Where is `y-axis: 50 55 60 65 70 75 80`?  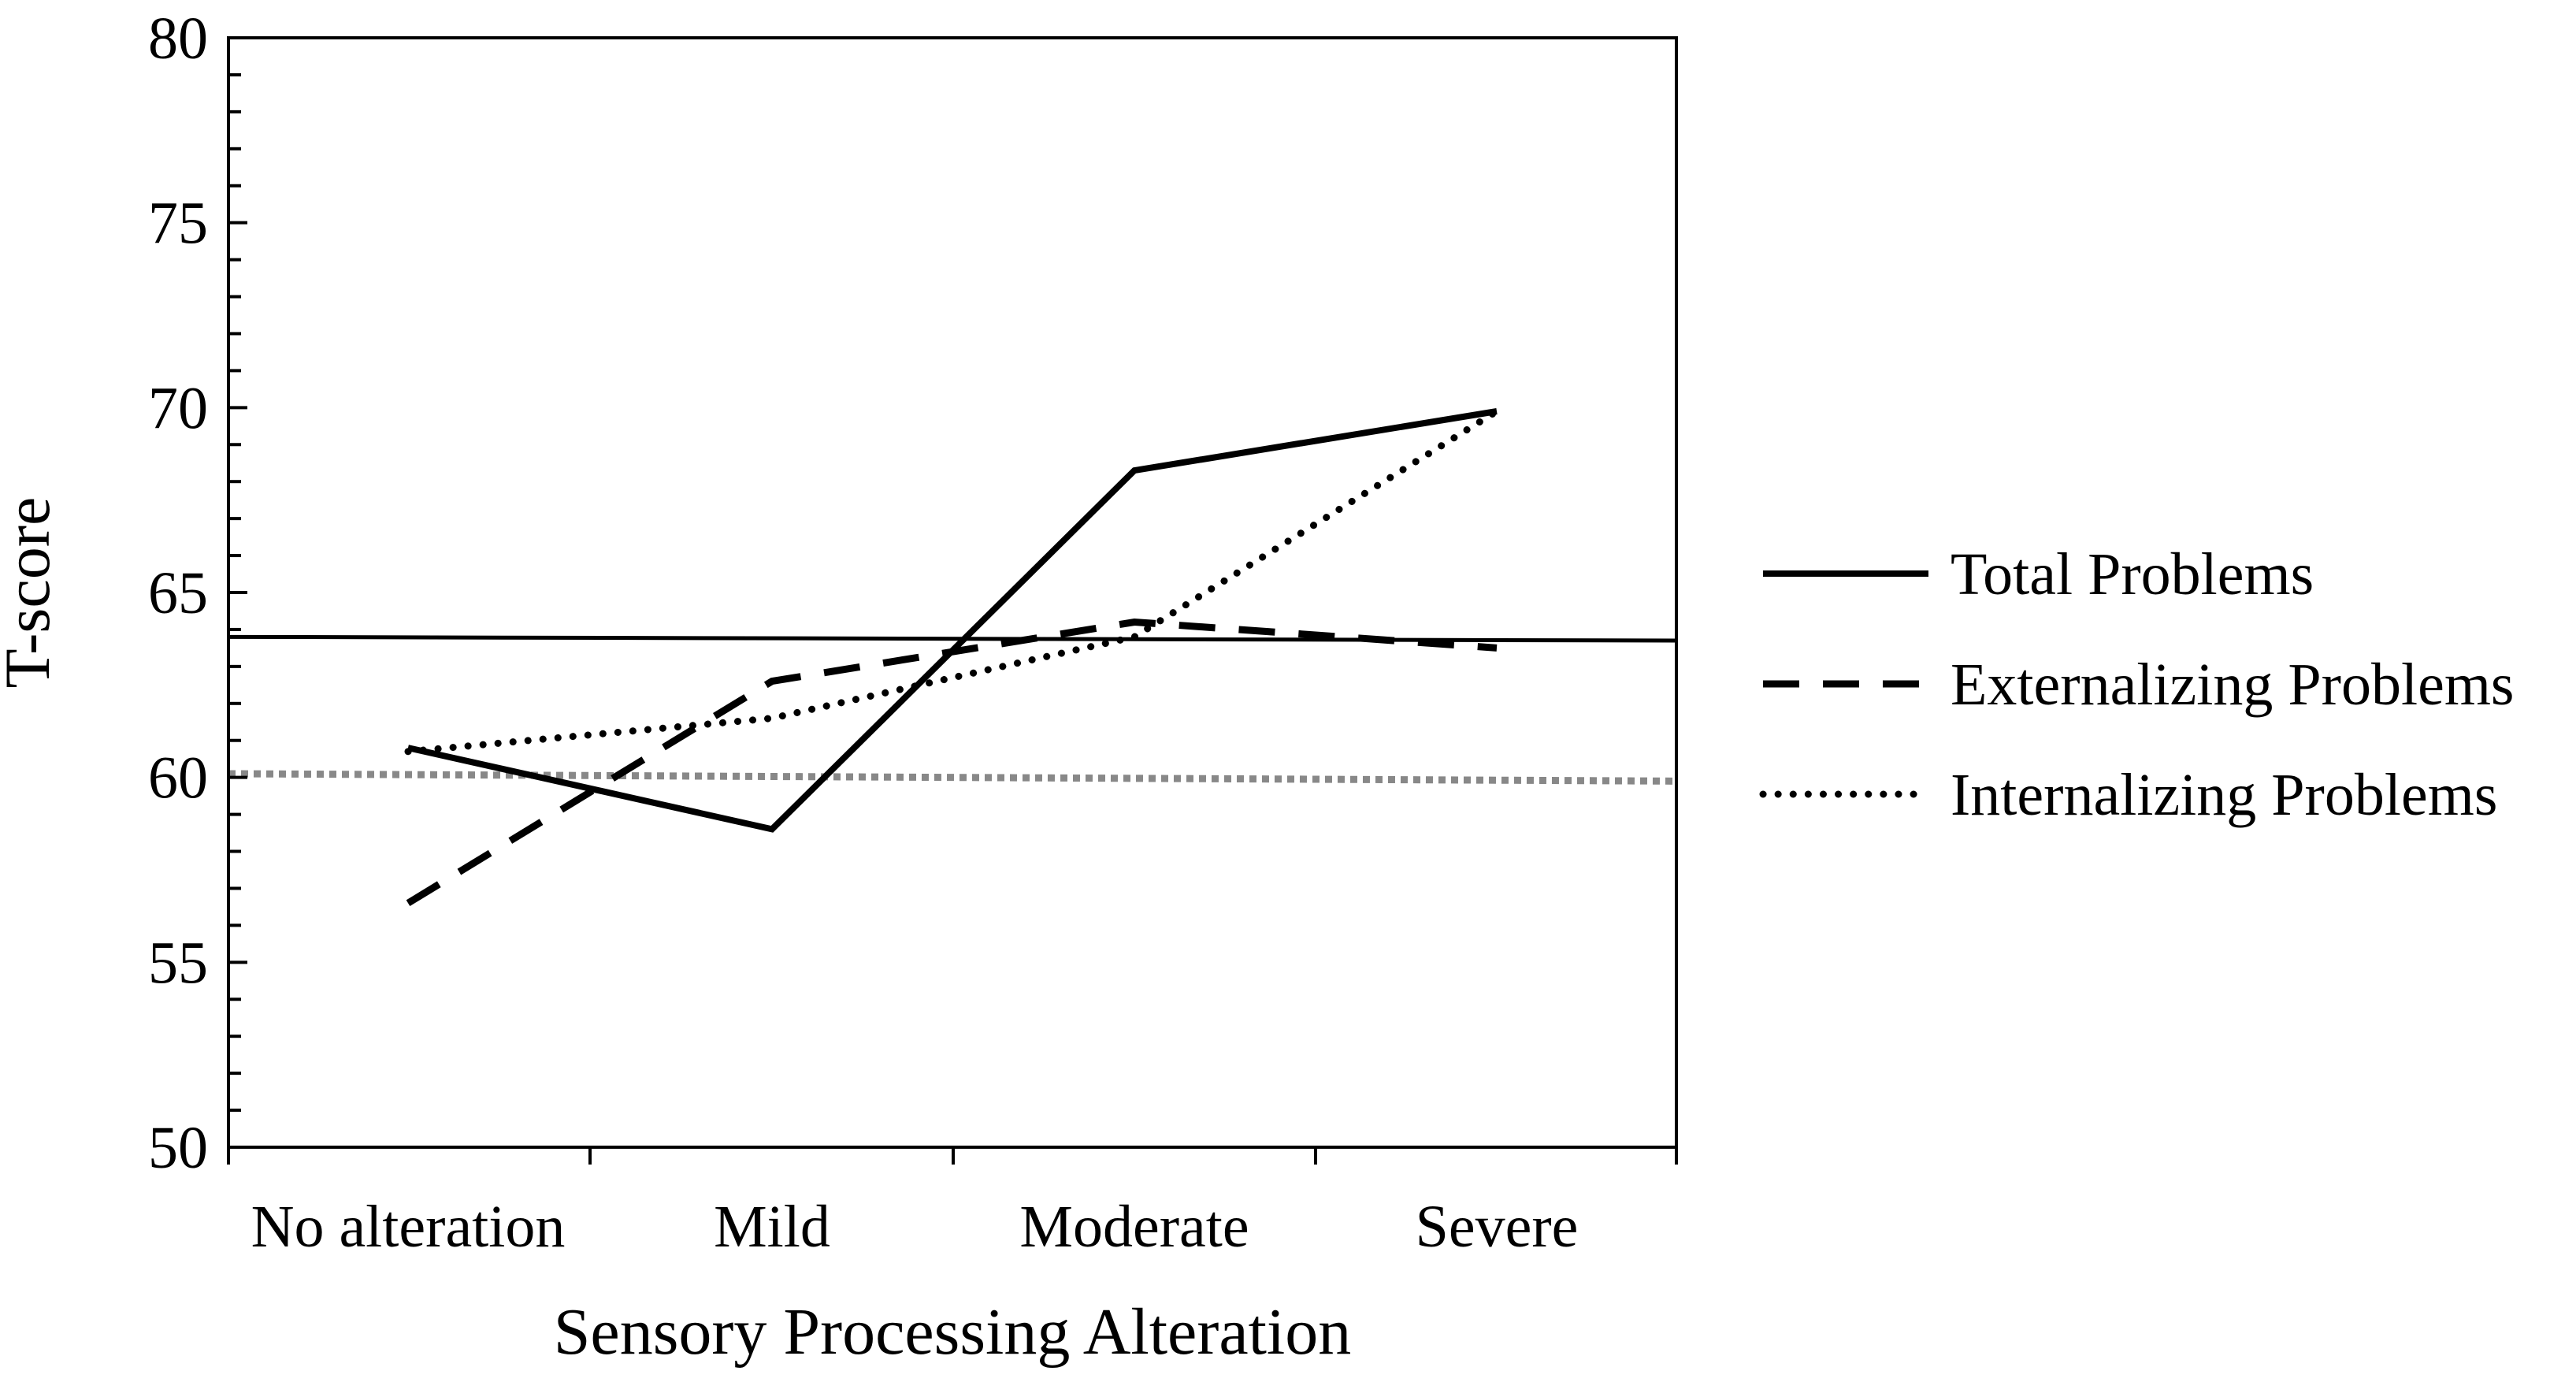 y-axis: 50 55 60 65 70 75 80 is located at coordinates (197, 593).